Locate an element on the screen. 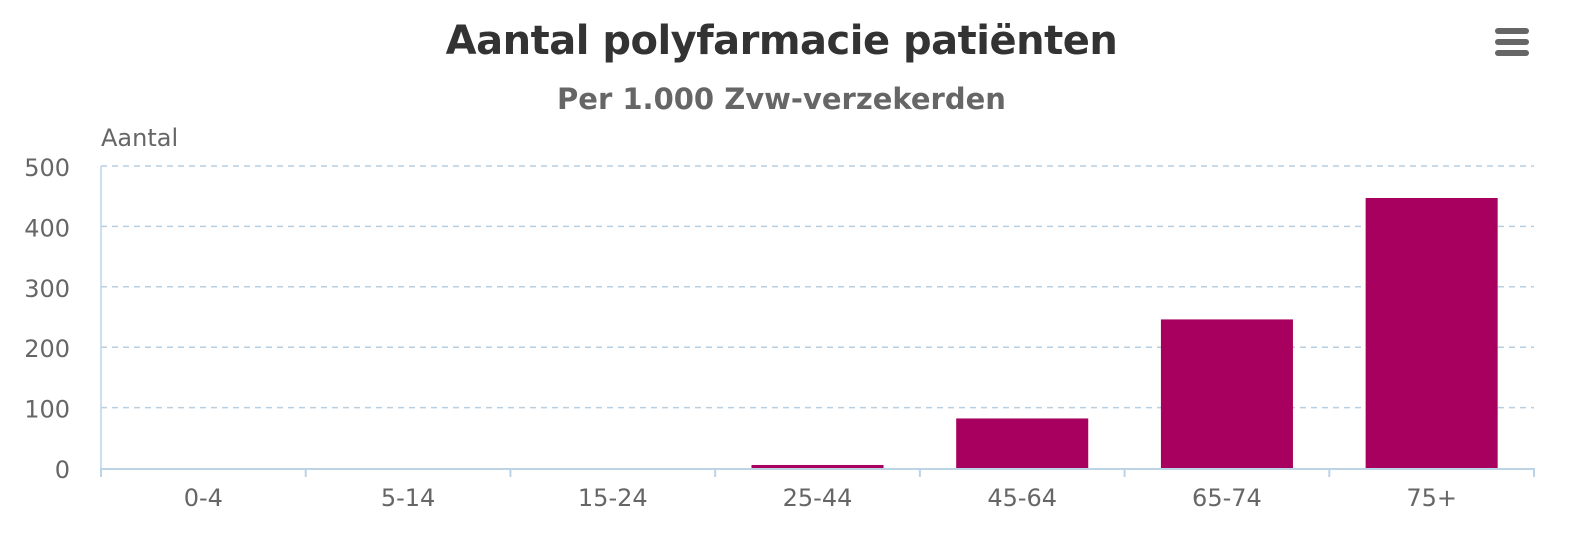 The image size is (1584, 556). hamburger-menu-icon is located at coordinates (1512, 43).